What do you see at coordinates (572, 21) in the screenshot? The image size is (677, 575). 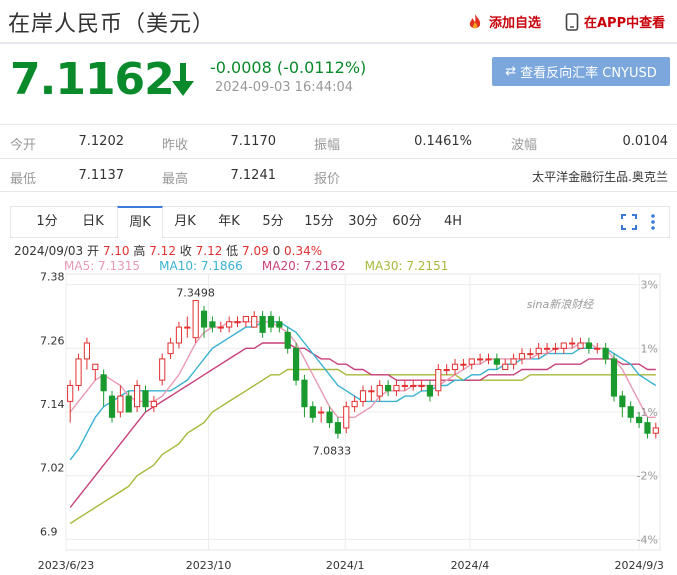 I see `phone-icon` at bounding box center [572, 21].